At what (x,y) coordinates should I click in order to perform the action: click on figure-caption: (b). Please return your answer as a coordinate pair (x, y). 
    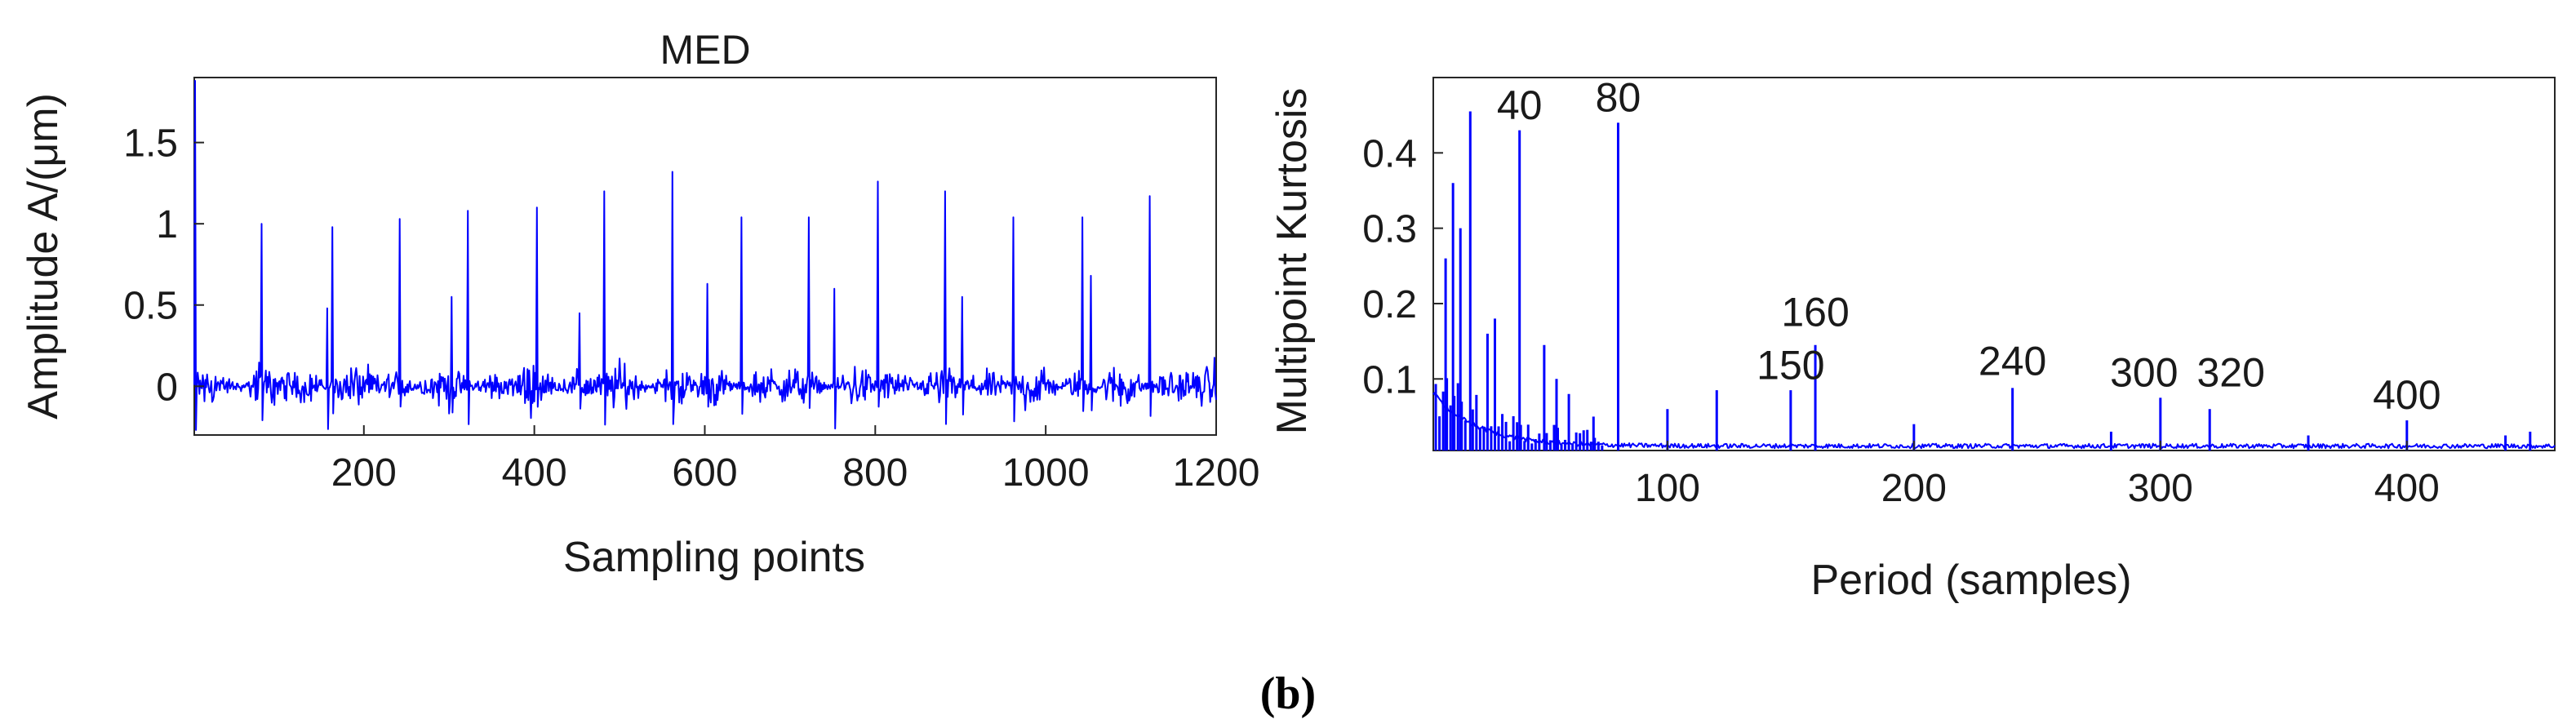
    Looking at the image, I should click on (1288, 694).